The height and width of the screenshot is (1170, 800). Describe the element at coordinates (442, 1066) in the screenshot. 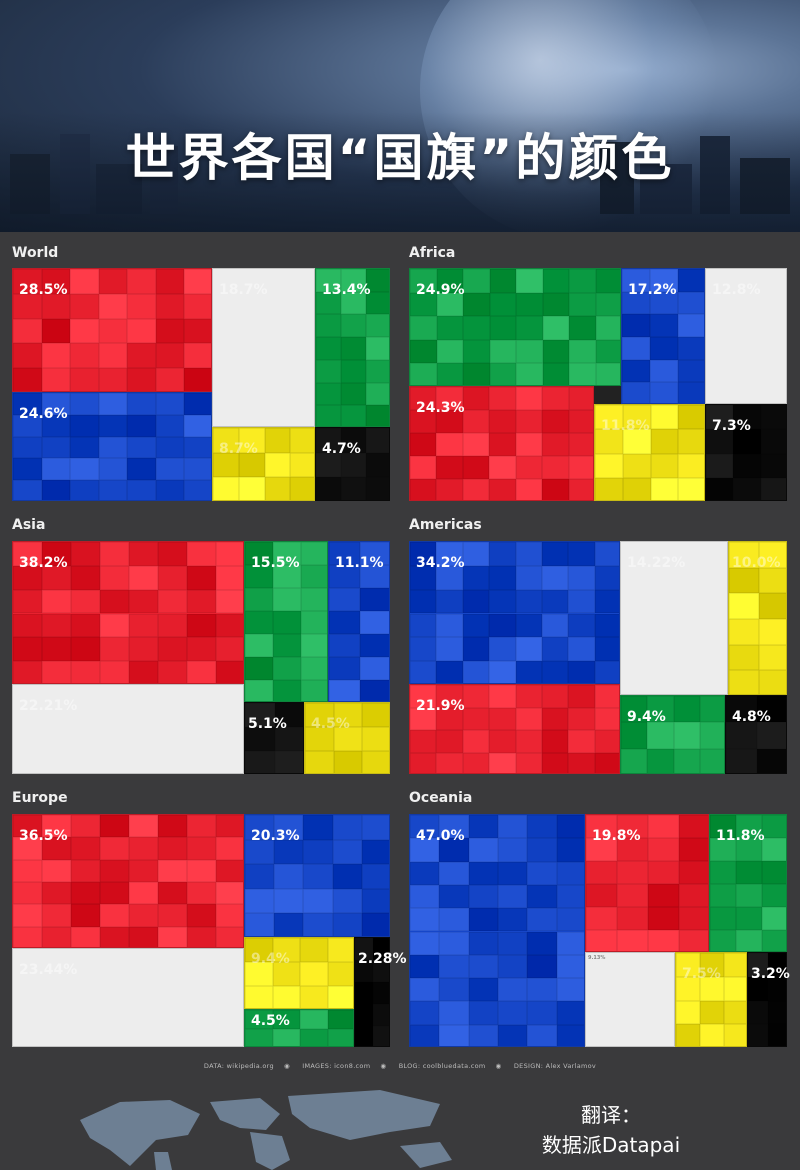

I see `credit-blog: BLOG: coolbluedata.com` at that location.